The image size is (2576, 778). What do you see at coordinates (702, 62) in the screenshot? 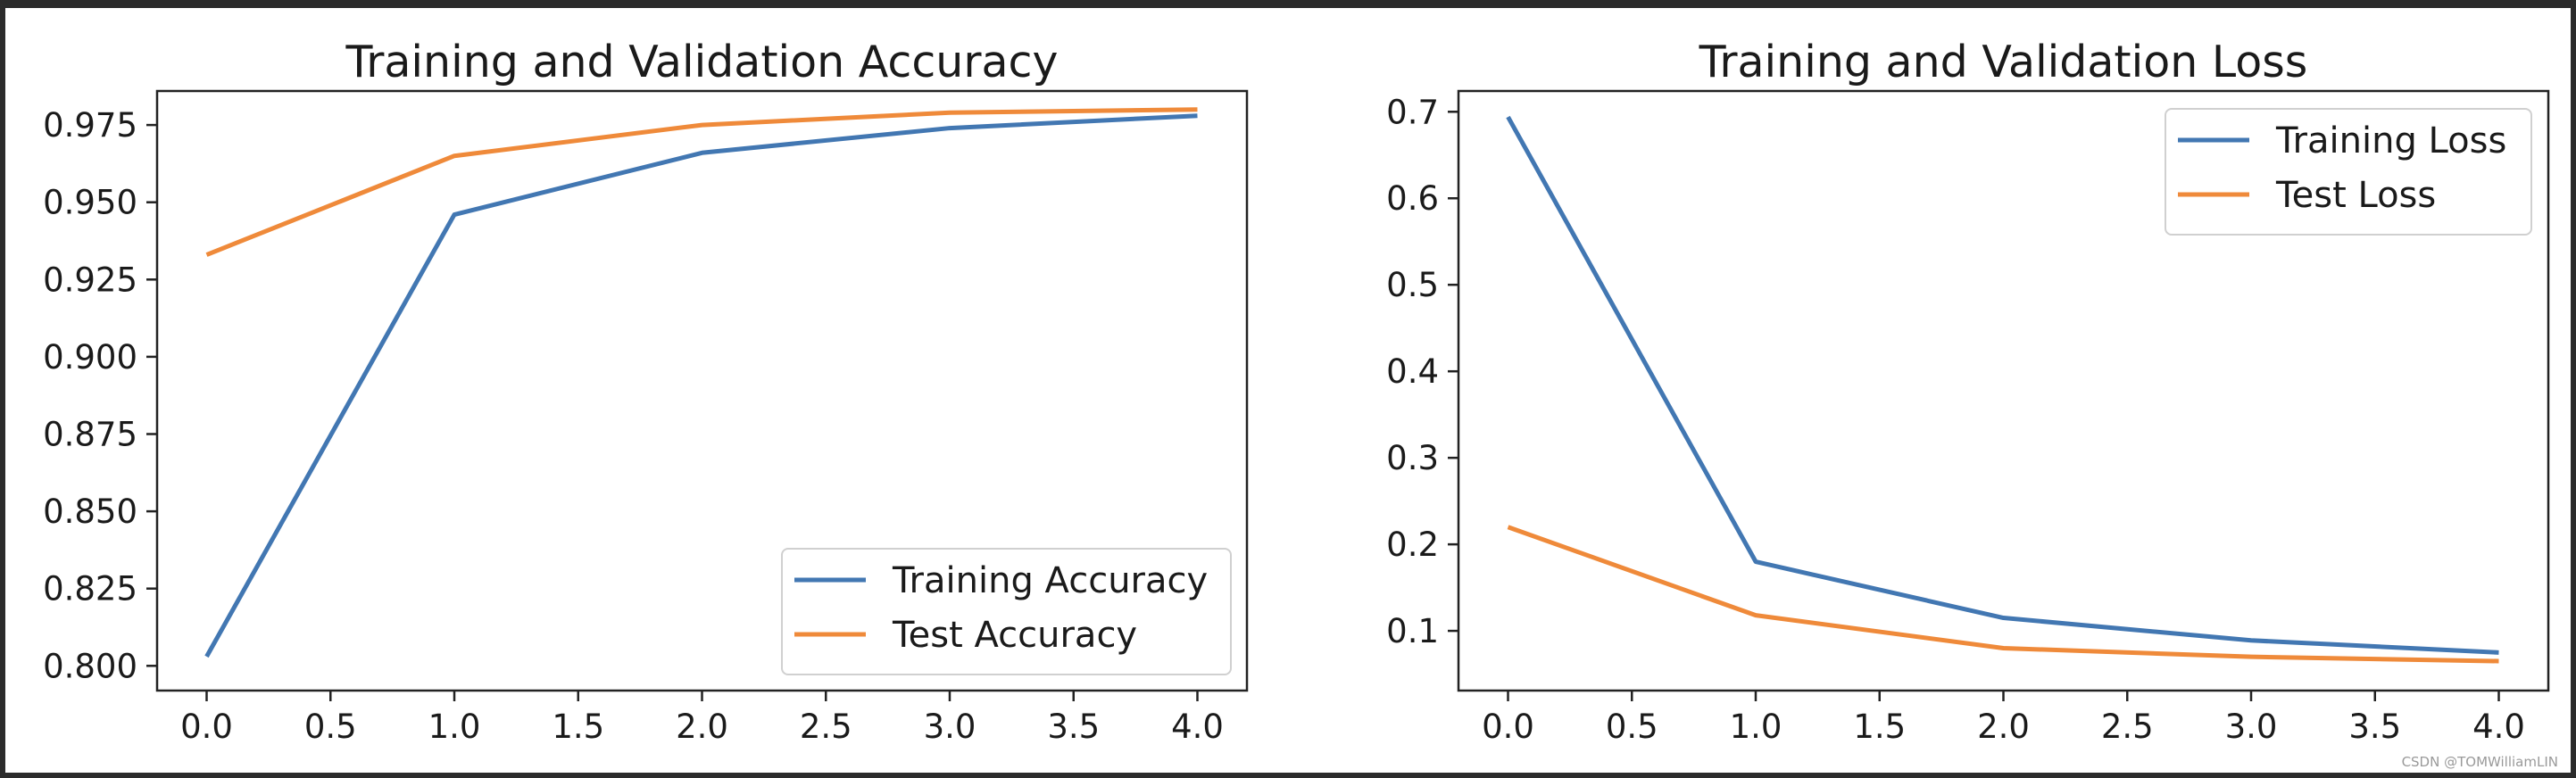
I see `chart-1-title: Training and Validation Accuracy` at bounding box center [702, 62].